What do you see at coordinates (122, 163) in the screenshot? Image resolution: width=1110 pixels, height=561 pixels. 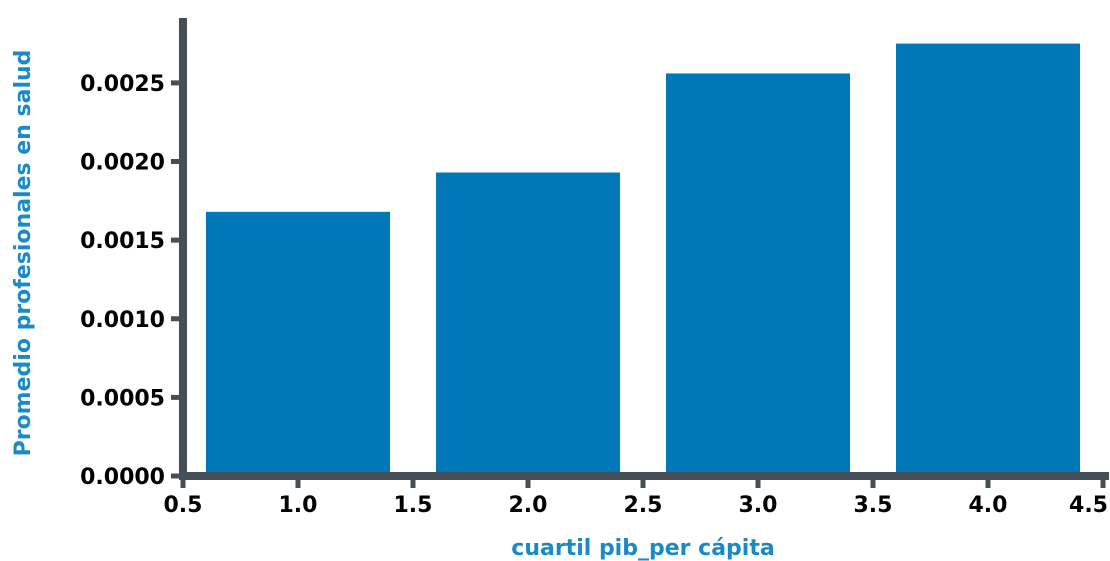 I see `y-tick-label: 0.0020` at bounding box center [122, 163].